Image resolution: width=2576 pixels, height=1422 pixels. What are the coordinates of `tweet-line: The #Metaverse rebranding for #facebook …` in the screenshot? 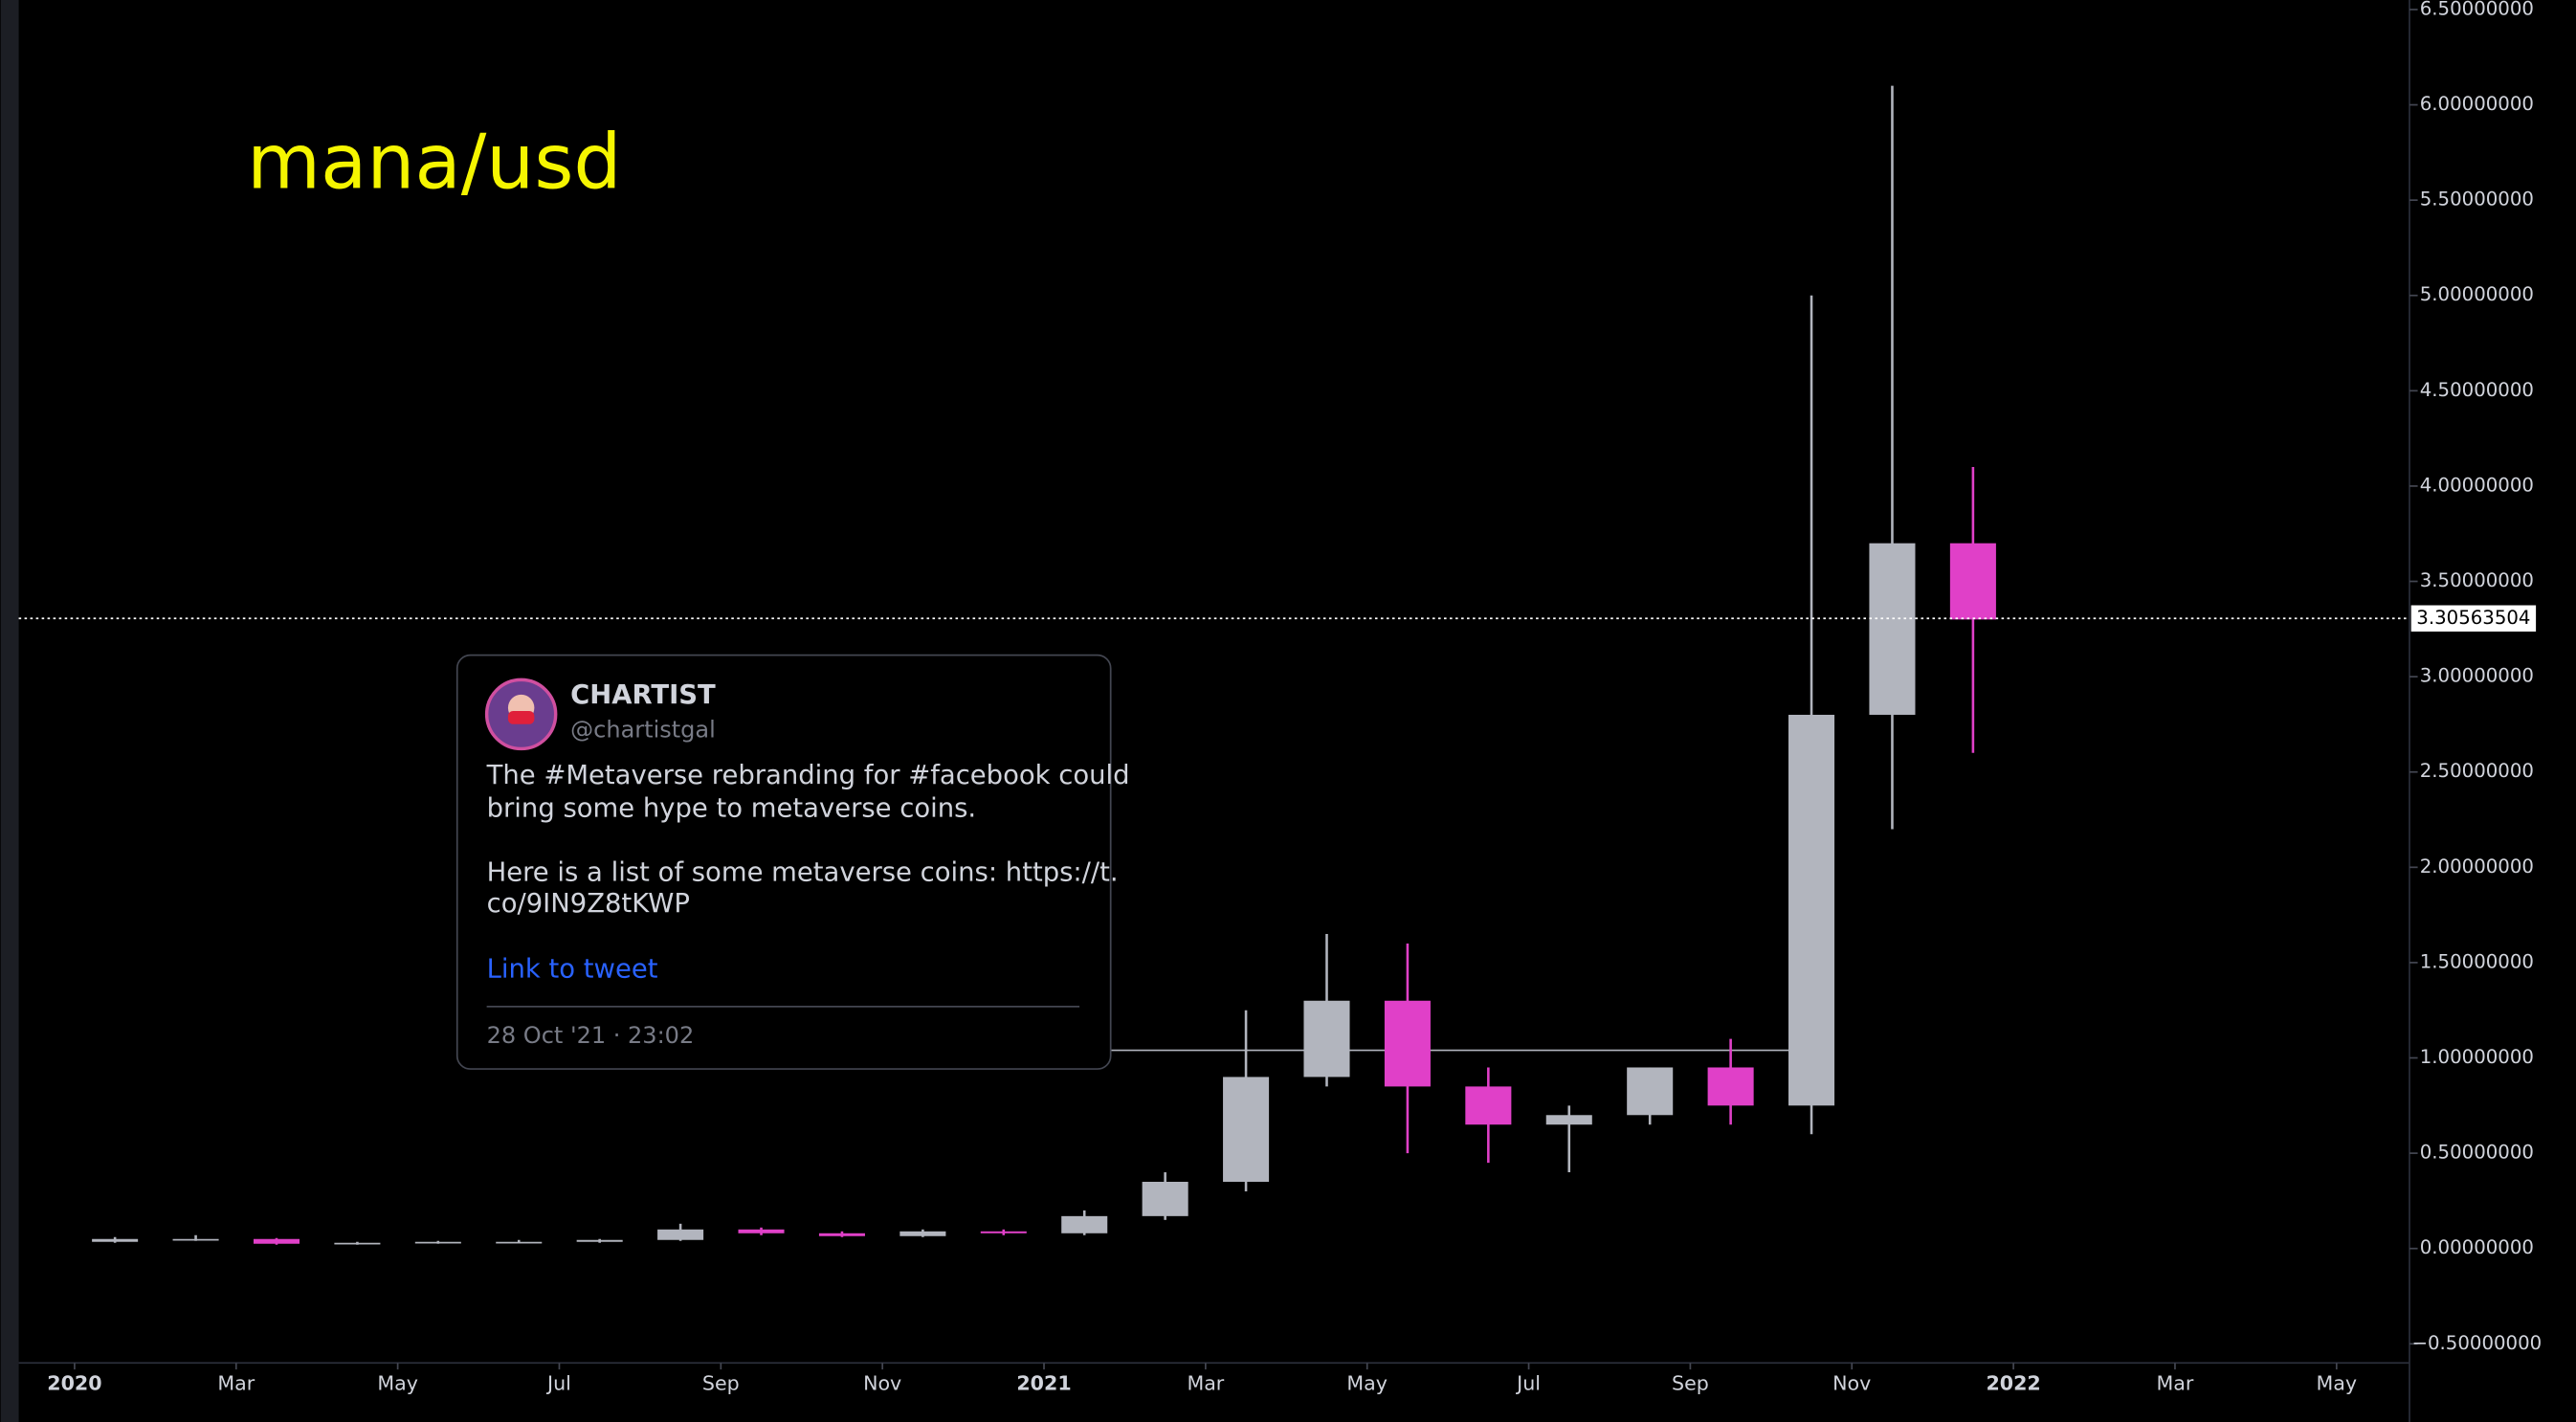 It's located at (808, 776).